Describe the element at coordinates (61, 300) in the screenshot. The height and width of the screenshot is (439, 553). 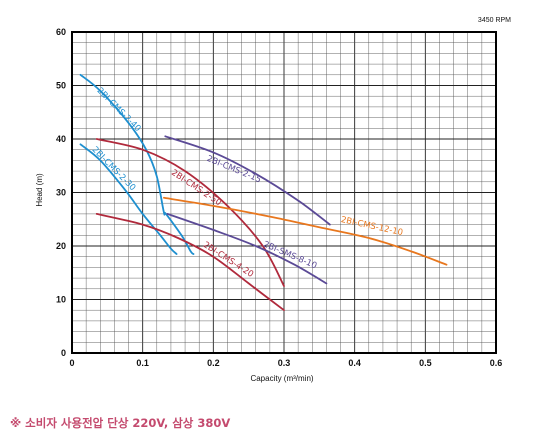
I see `y-tick-label: 10` at that location.